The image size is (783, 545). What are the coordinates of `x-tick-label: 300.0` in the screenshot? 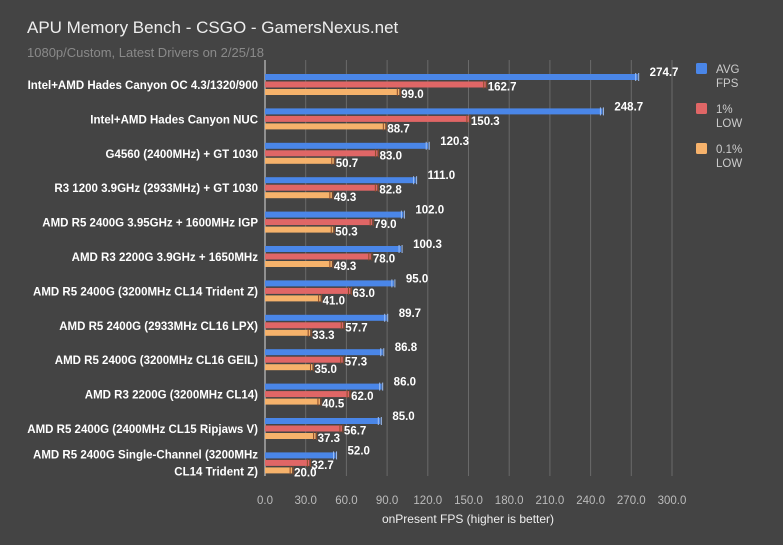 It's located at (672, 501).